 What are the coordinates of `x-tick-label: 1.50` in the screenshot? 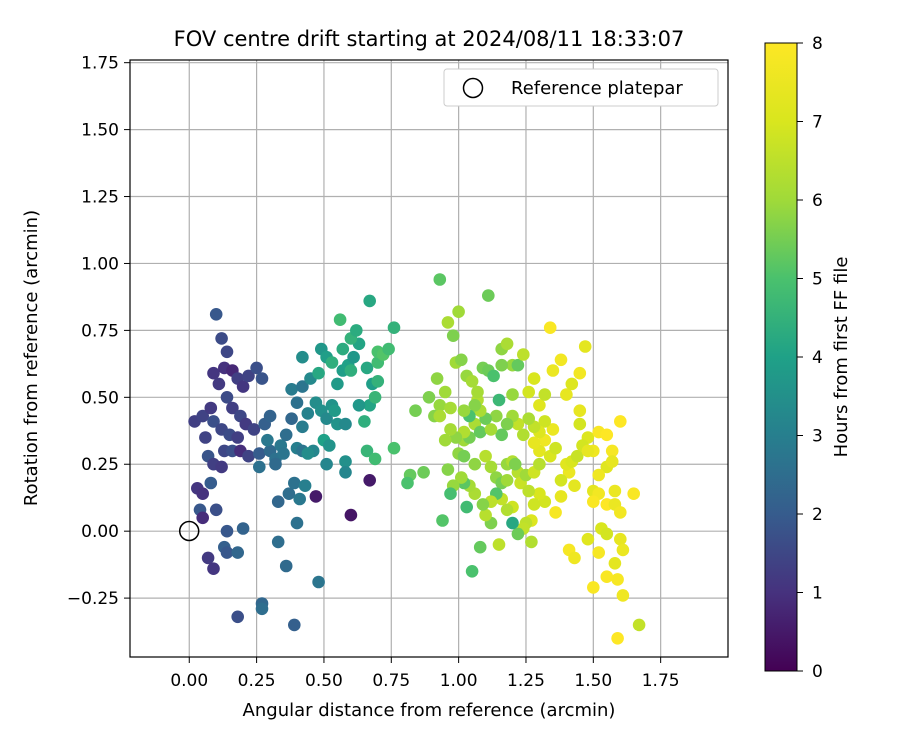 It's located at (593, 681).